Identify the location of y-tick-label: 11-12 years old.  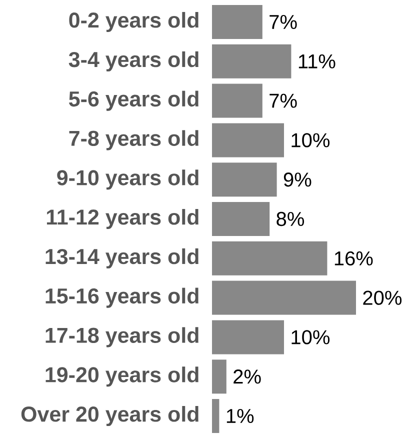
(122, 219).